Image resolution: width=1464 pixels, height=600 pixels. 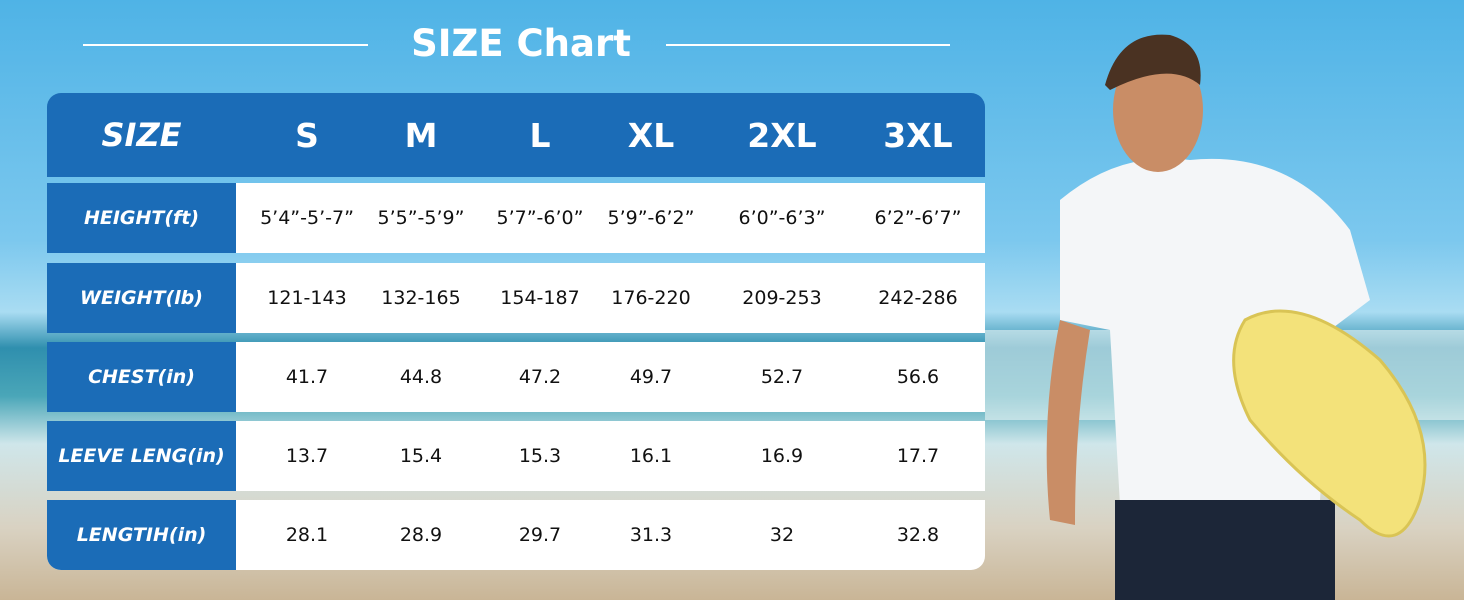 What do you see at coordinates (1329, 423) in the screenshot?
I see `surfboard` at bounding box center [1329, 423].